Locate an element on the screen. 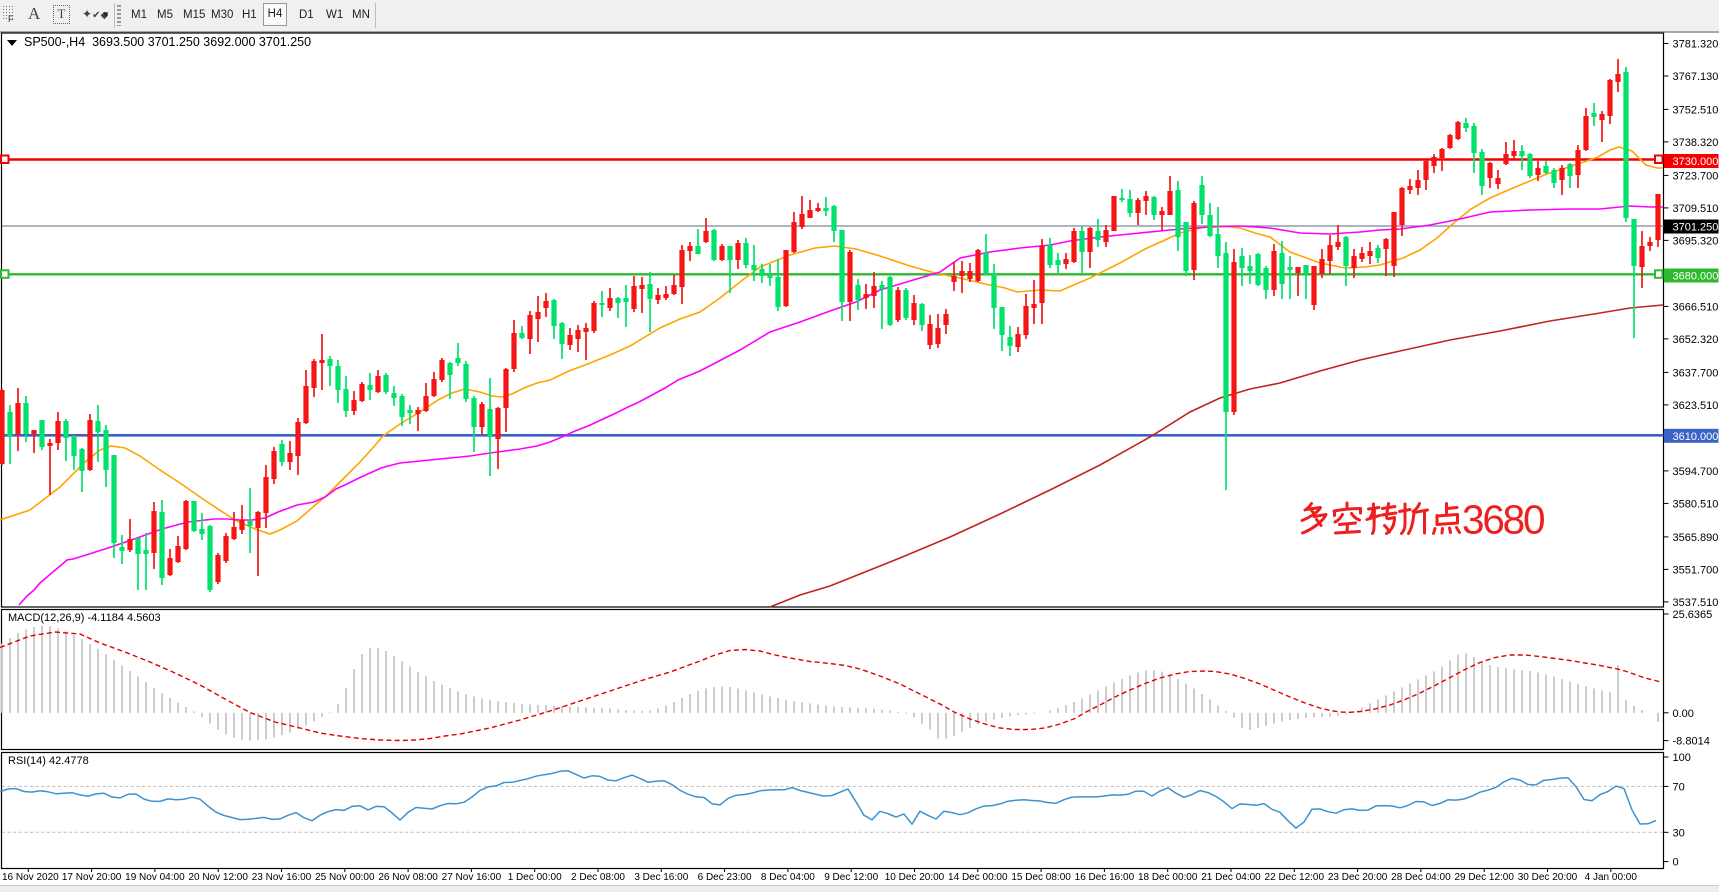 The image size is (1719, 892). svg-text: 17 Nov 20:00 is located at coordinates (92, 877).